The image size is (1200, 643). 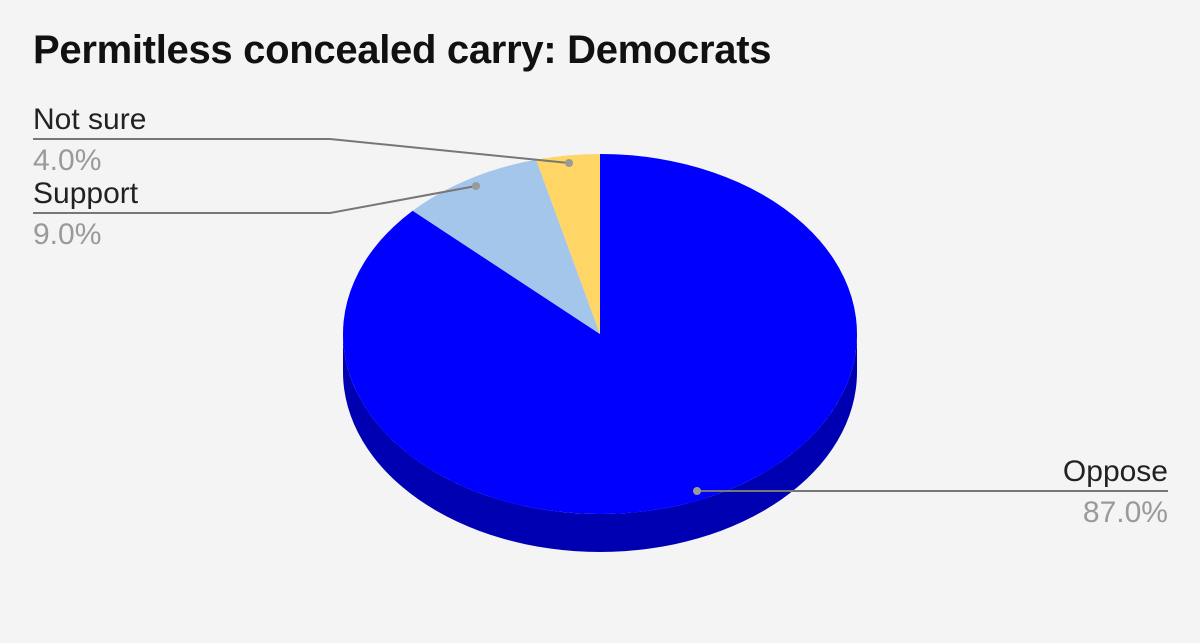 What do you see at coordinates (569, 163) in the screenshot?
I see `leader-dot-not-sure` at bounding box center [569, 163].